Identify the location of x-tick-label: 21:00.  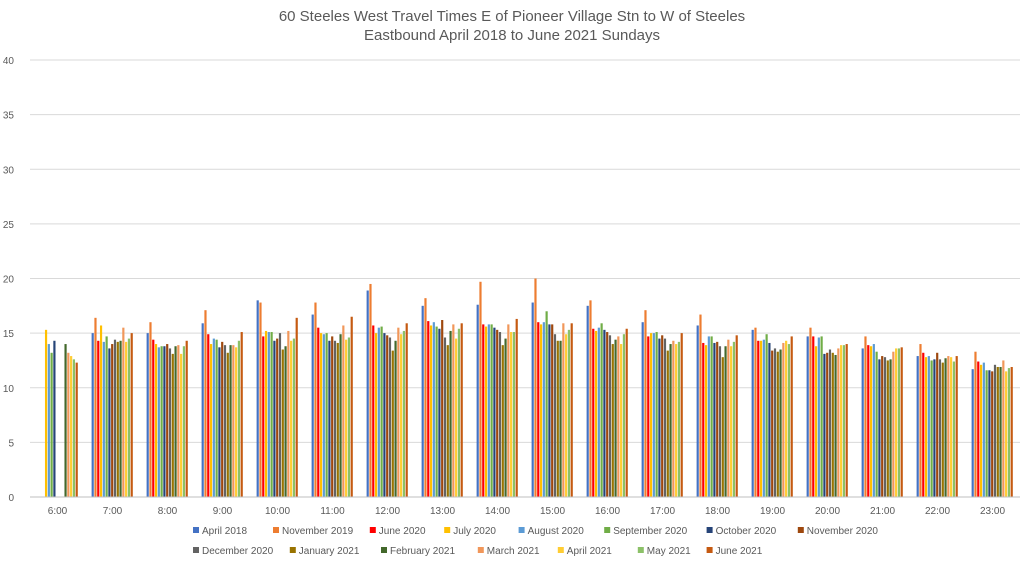
(882, 511).